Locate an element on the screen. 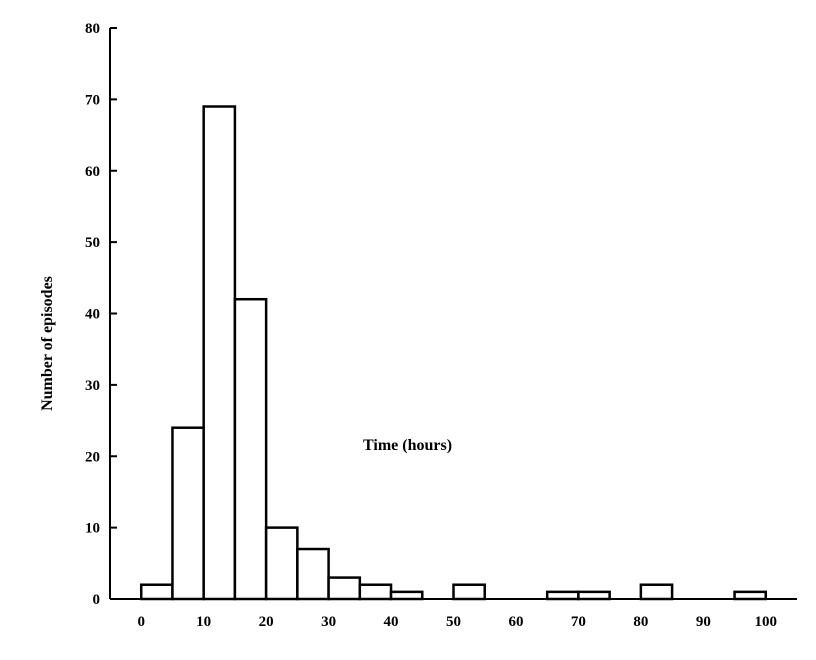  y-tick-label: 0 is located at coordinates (97, 600).